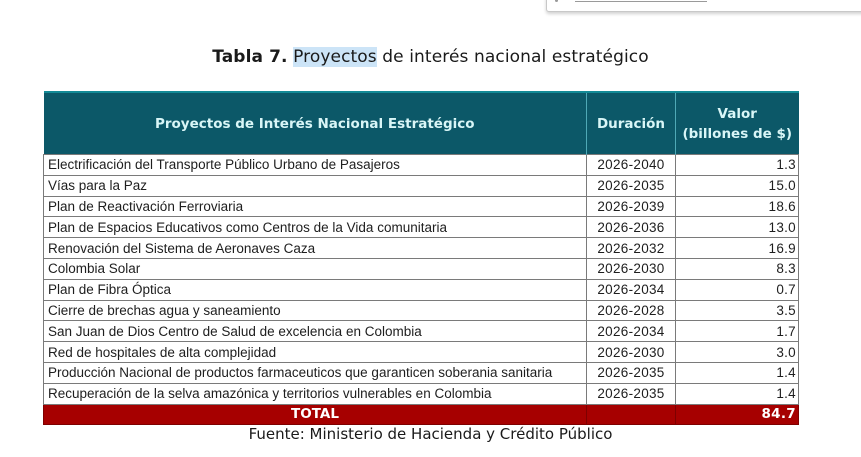 The image size is (861, 457). I want to click on cell-duration: 2026-2039, so click(631, 206).